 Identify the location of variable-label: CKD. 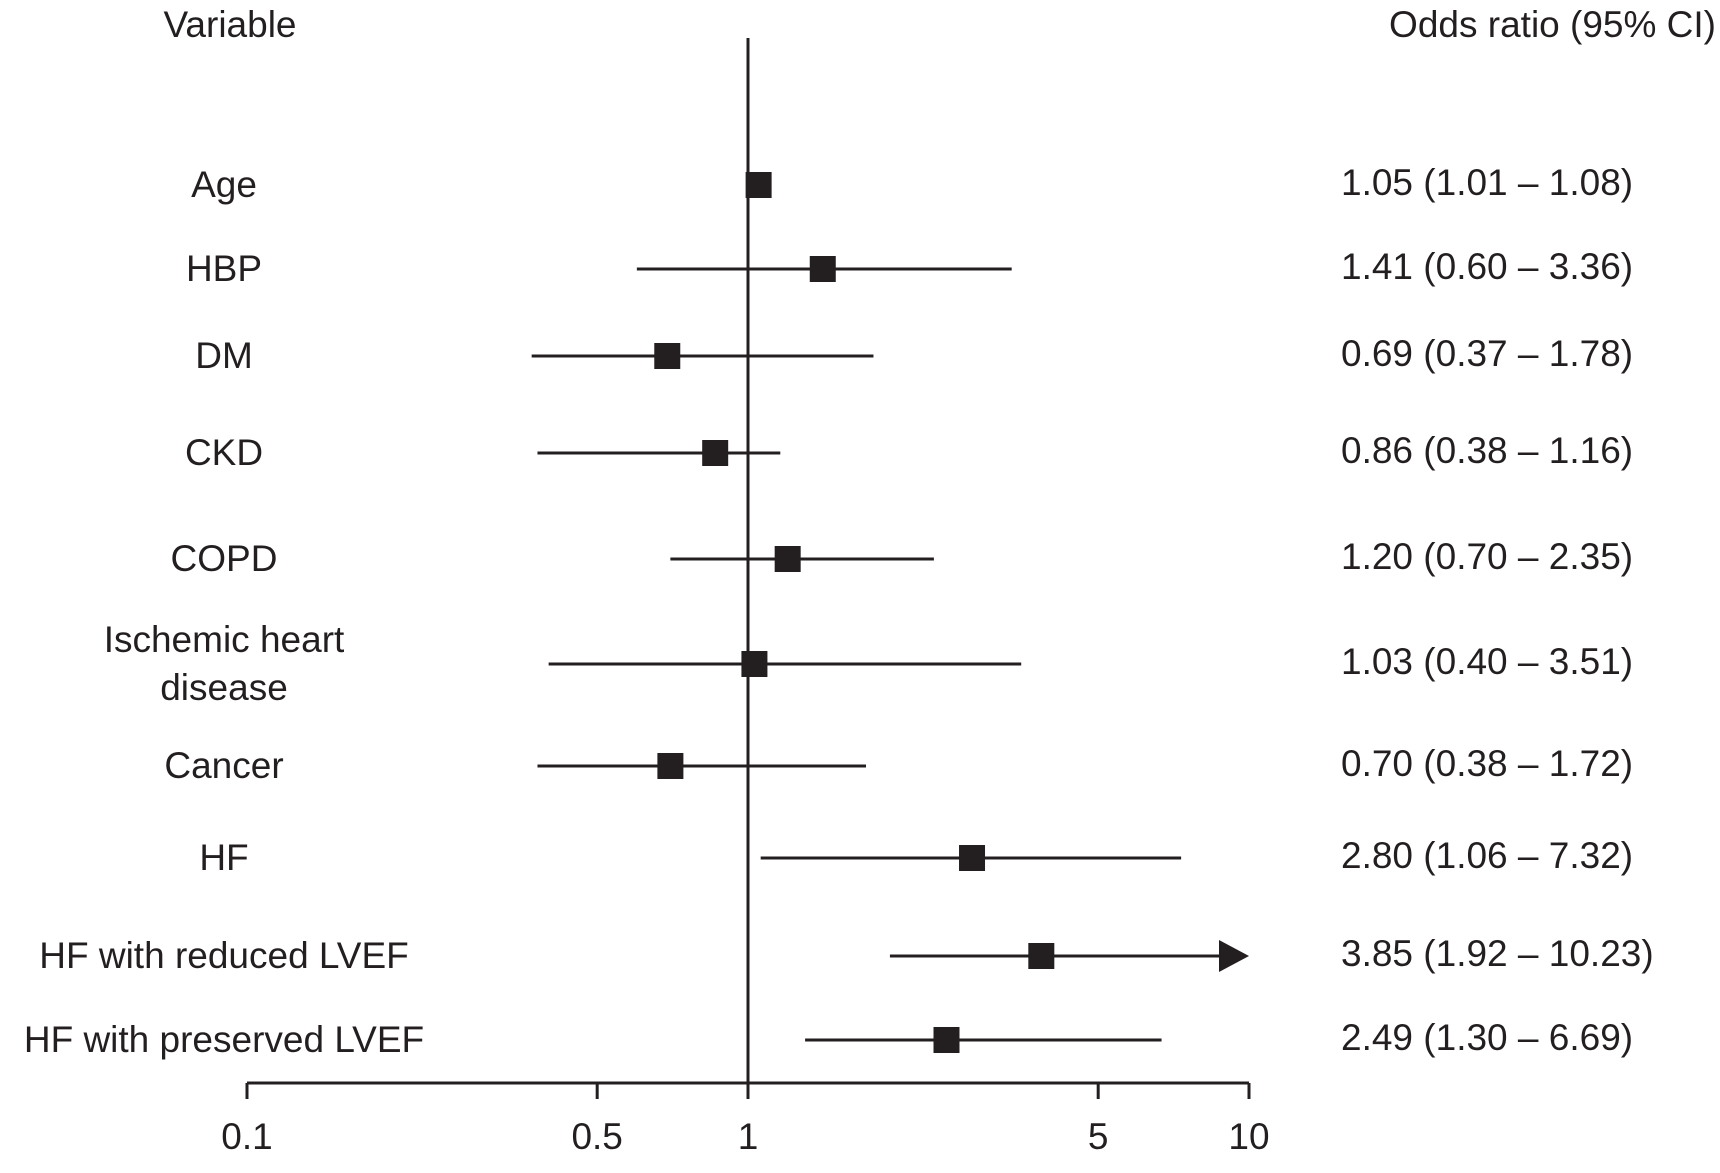
(224, 452).